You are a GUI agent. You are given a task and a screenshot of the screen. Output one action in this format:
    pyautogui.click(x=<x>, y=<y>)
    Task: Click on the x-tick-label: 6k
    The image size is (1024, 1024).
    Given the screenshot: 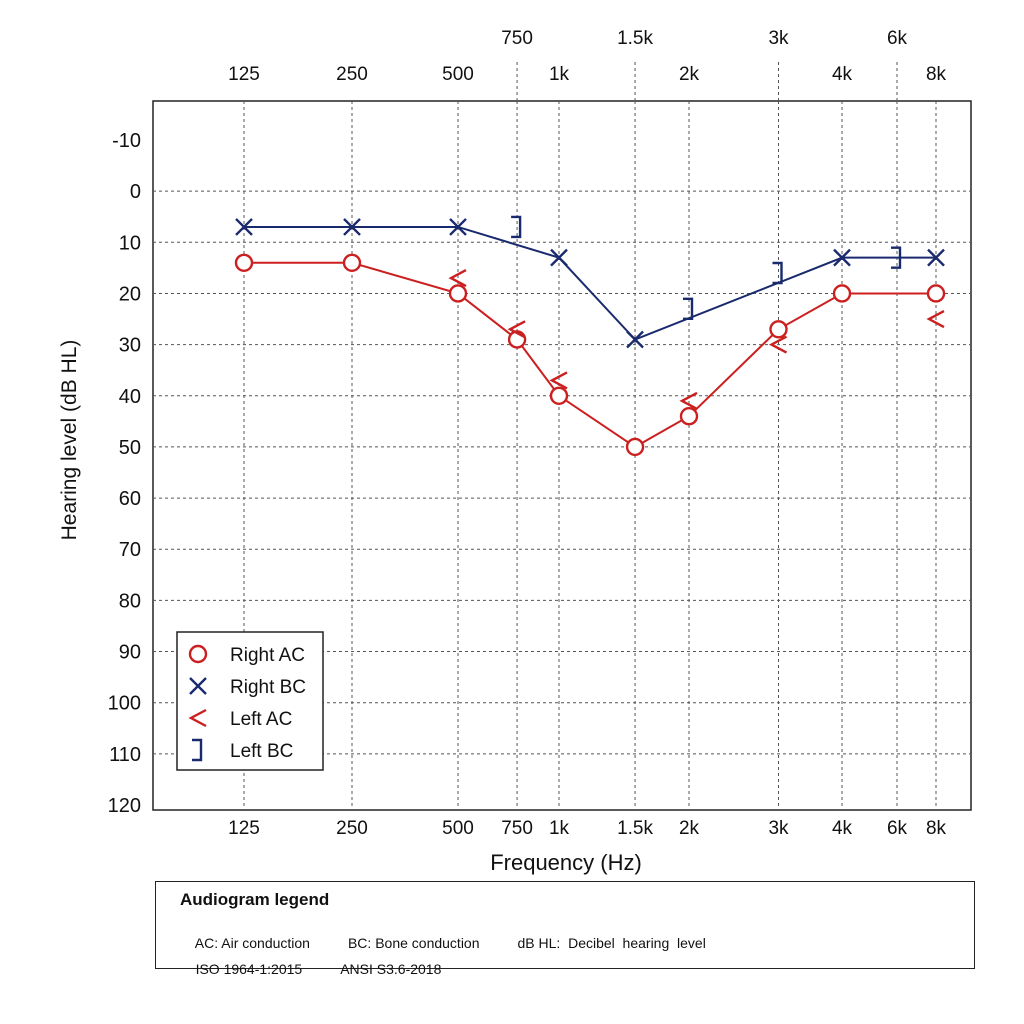 What is the action you would take?
    pyautogui.click(x=897, y=828)
    